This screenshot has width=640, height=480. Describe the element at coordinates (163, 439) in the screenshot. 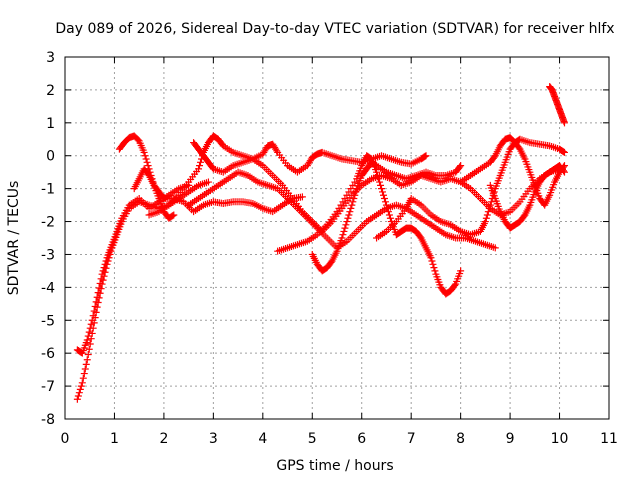

I see `x-tick-label: 2` at that location.